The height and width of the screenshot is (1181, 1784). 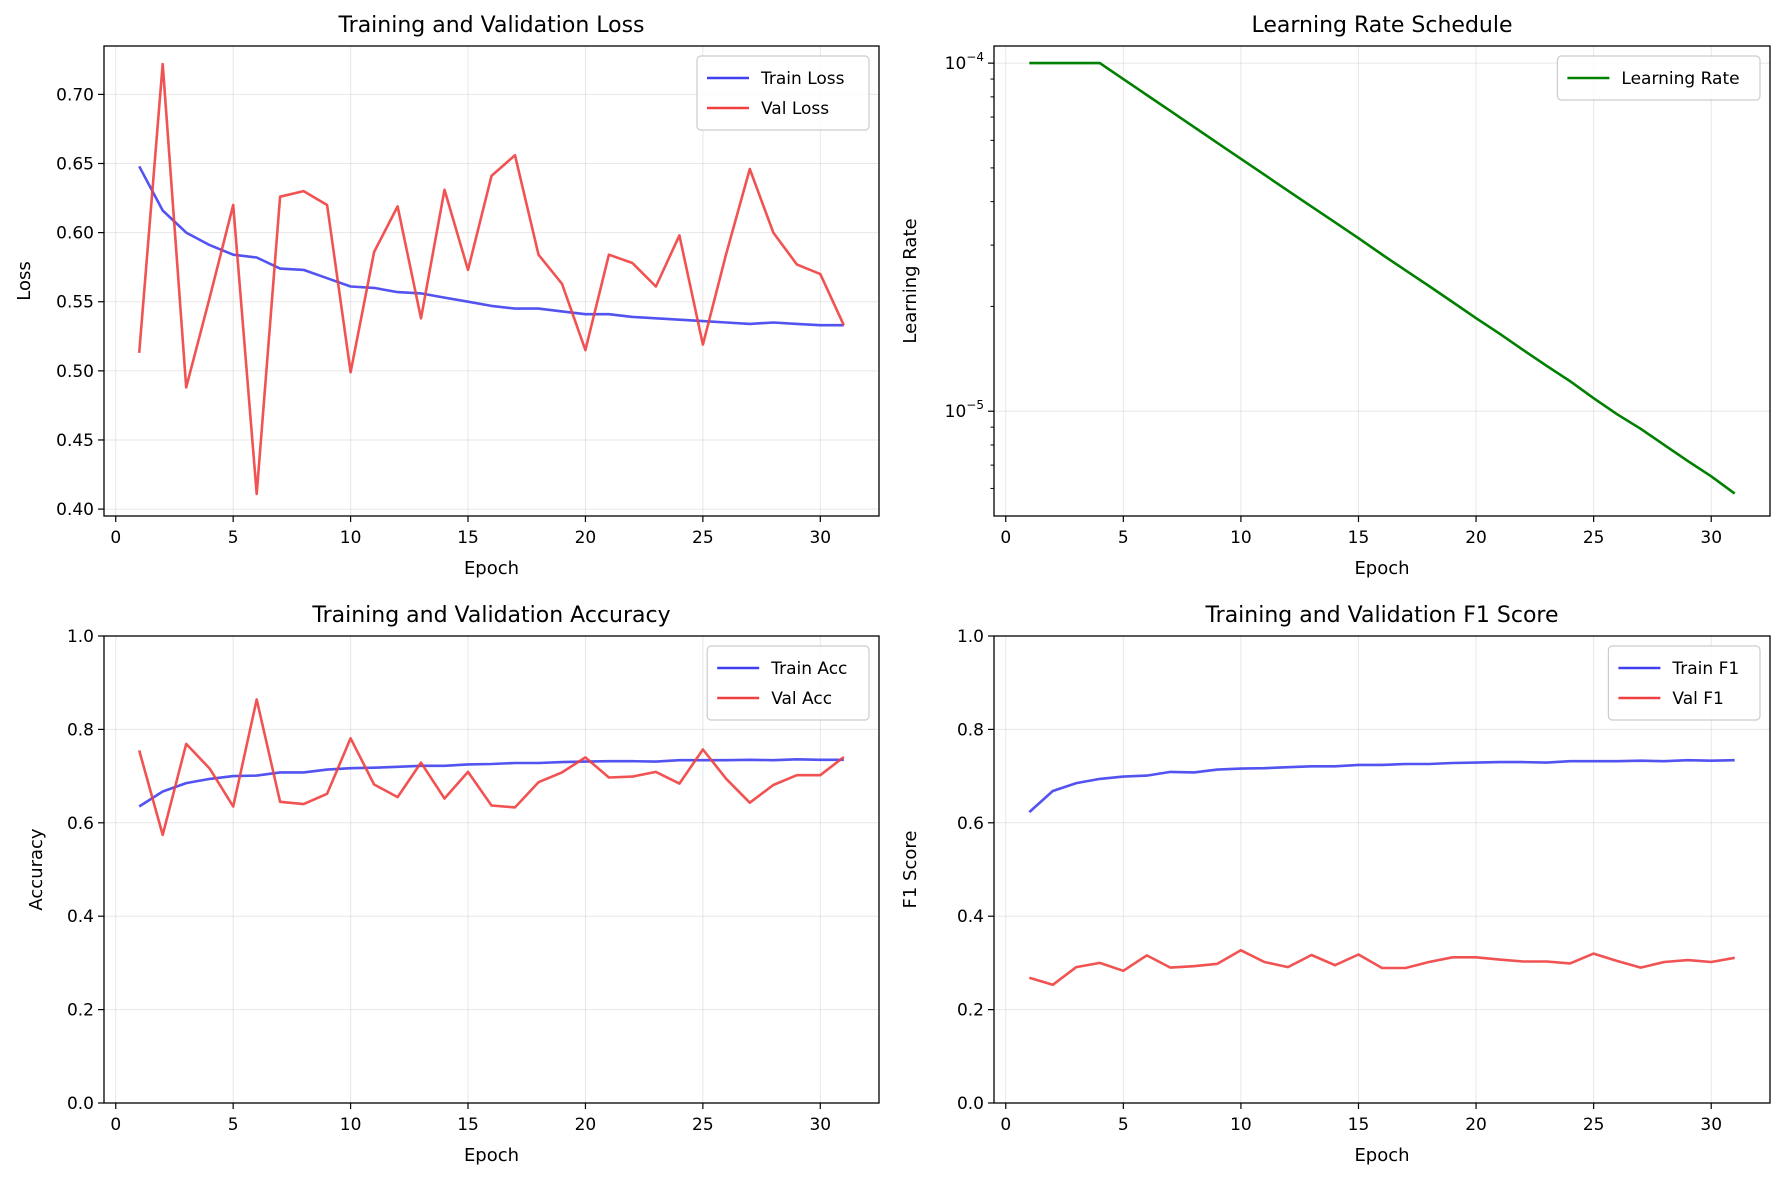 I want to click on y-tick-label: 0.40, so click(x=75, y=510).